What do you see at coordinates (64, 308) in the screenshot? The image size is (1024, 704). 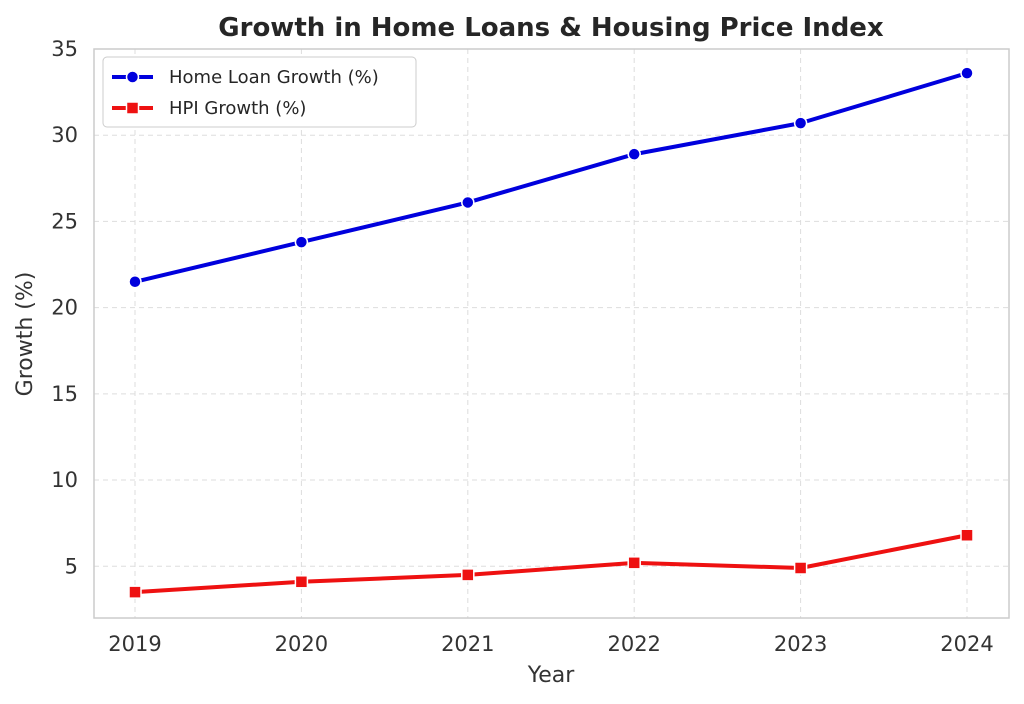 I see `y-tick-label: 20` at bounding box center [64, 308].